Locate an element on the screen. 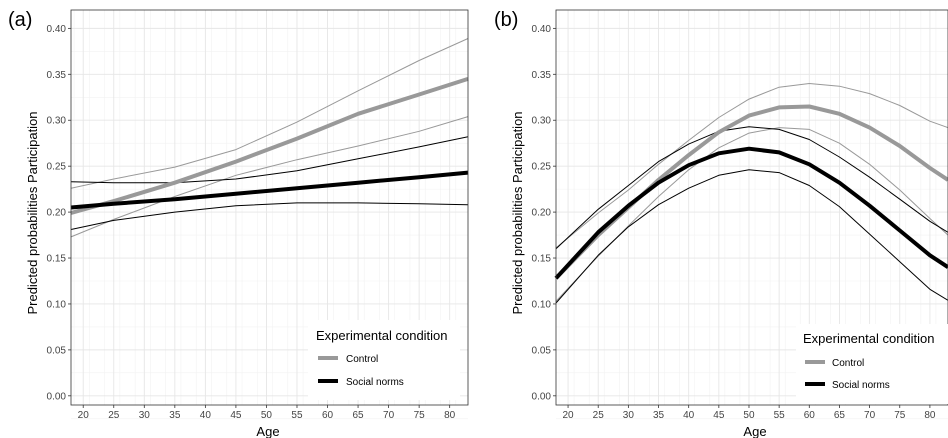  ci-lower-social-norms-b is located at coordinates (751, 236).